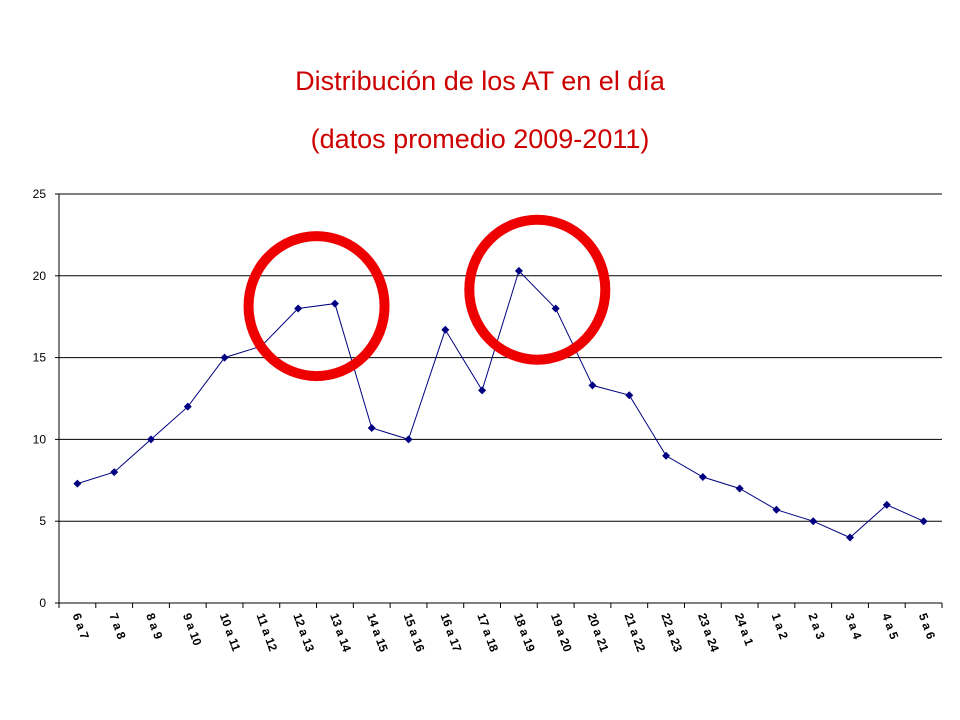 Image resolution: width=960 pixels, height=720 pixels. Describe the element at coordinates (598, 632) in the screenshot. I see `x-tick-label: 20 a 21` at that location.